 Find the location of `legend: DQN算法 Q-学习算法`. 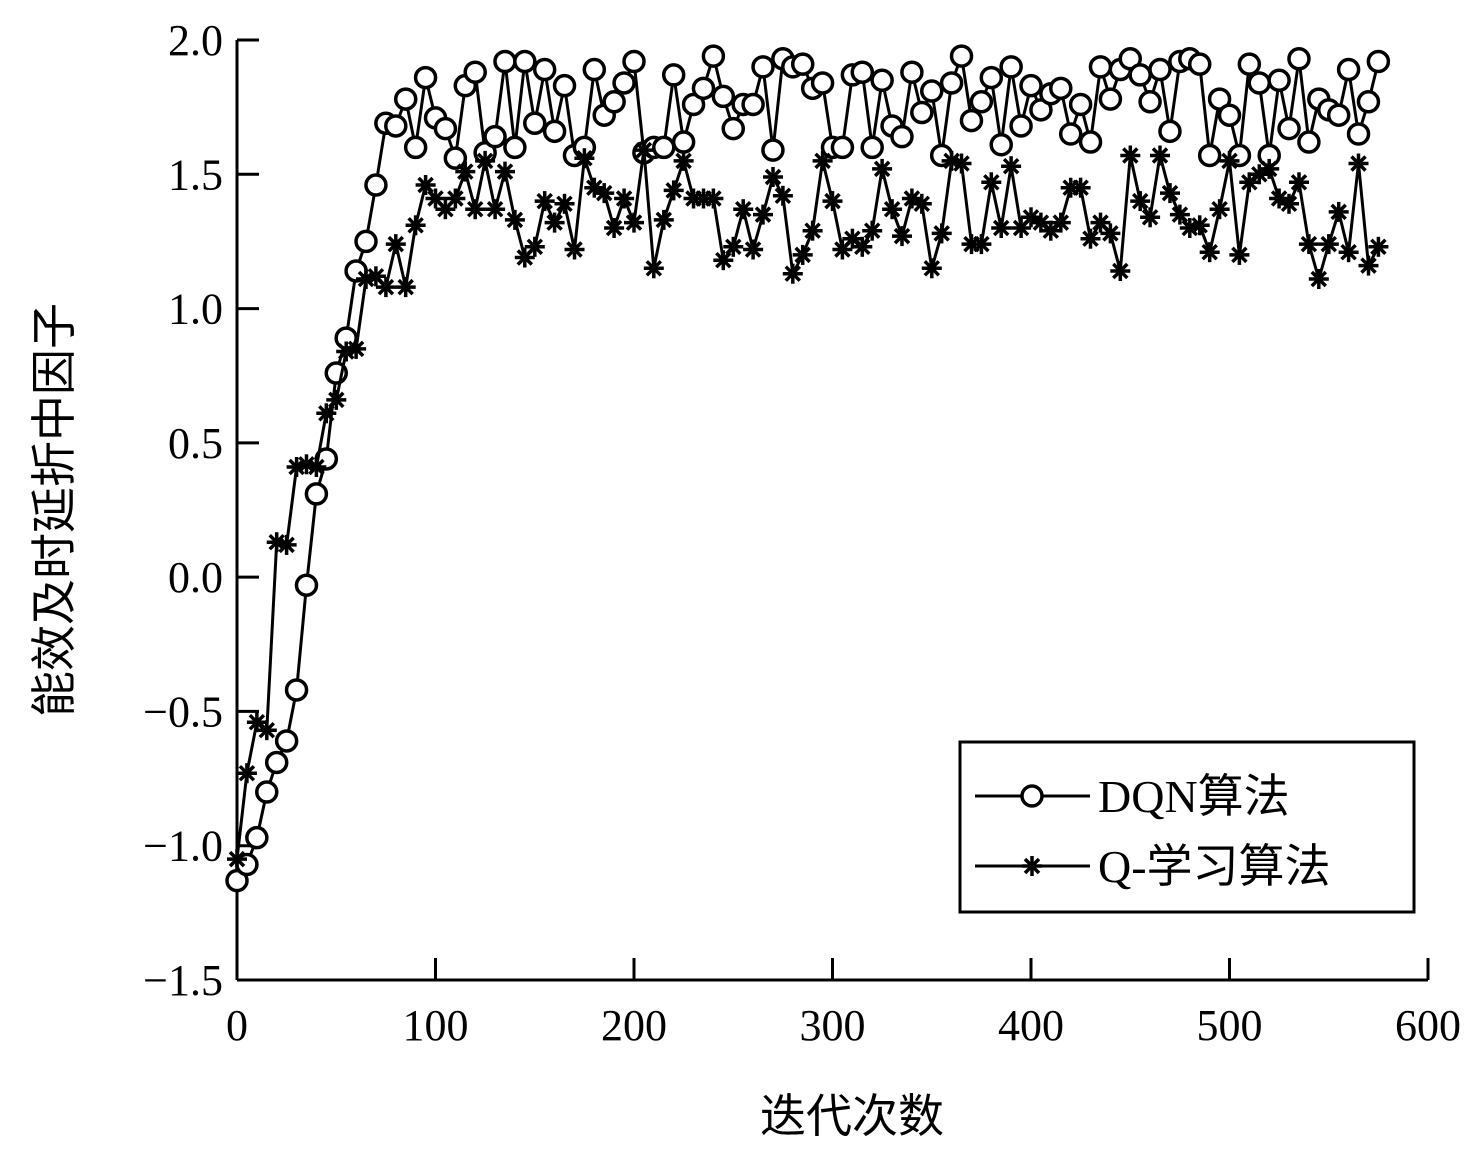

legend: DQN算法 Q-学习算法 is located at coordinates (1187, 827).